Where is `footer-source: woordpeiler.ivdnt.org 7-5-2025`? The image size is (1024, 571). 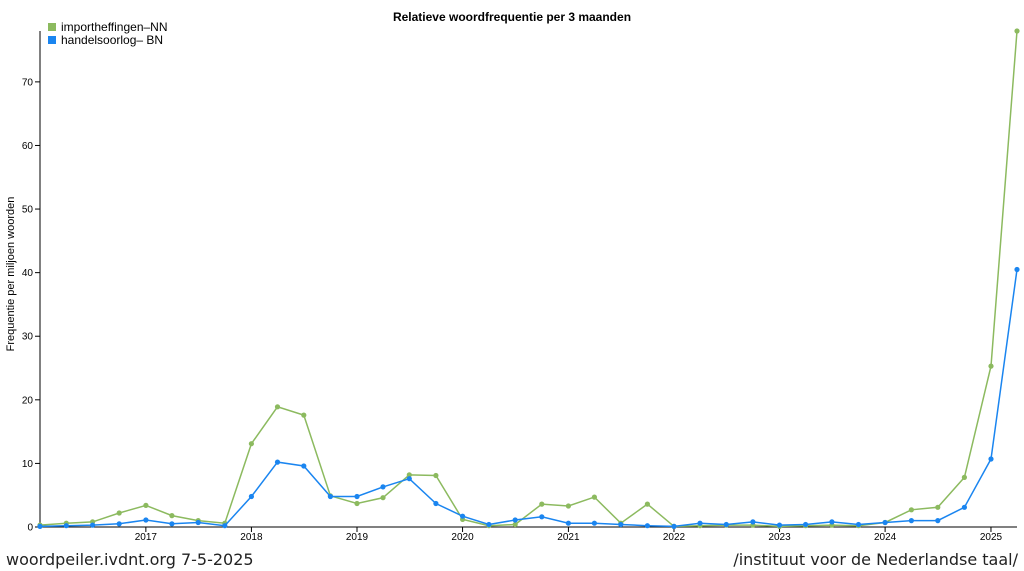
footer-source: woordpeiler.ivdnt.org 7-5-2025 is located at coordinates (130, 559).